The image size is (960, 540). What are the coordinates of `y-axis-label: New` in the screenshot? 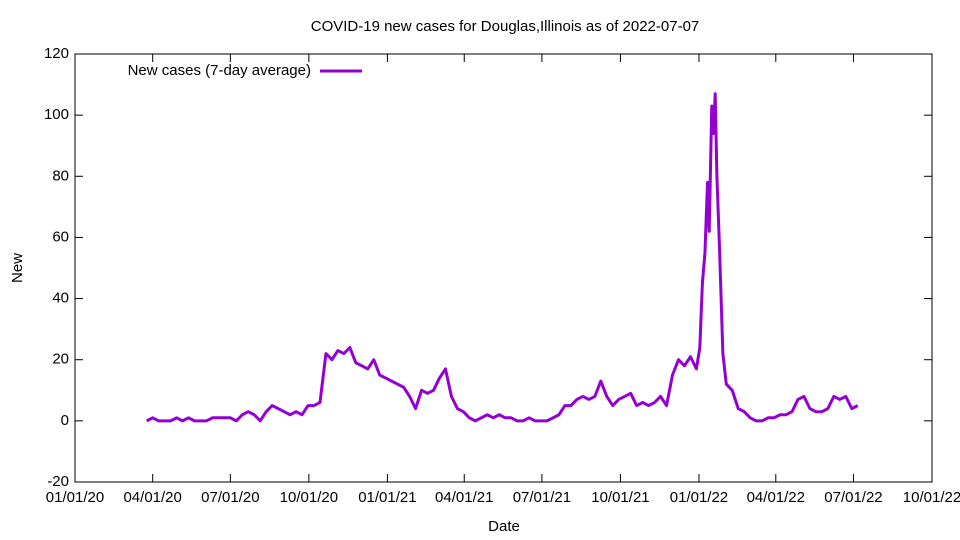 It's located at (17, 268).